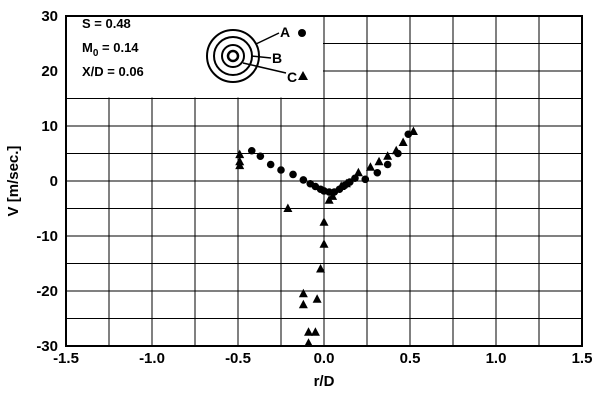 The width and height of the screenshot is (602, 396). What do you see at coordinates (96, 53) in the screenshot?
I see `annotation-mach-subscript: 0` at bounding box center [96, 53].